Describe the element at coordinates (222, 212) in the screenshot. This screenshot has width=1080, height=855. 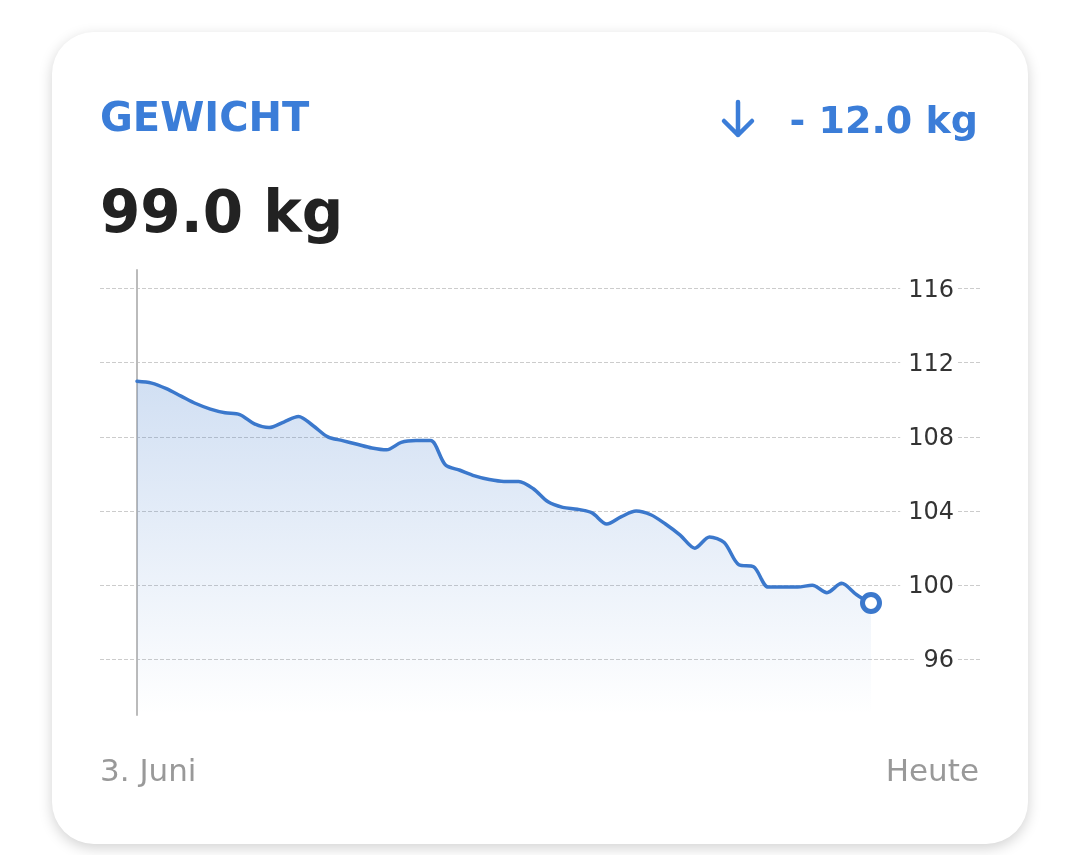
I see `chart-subtitle: 99.0 kg` at that location.